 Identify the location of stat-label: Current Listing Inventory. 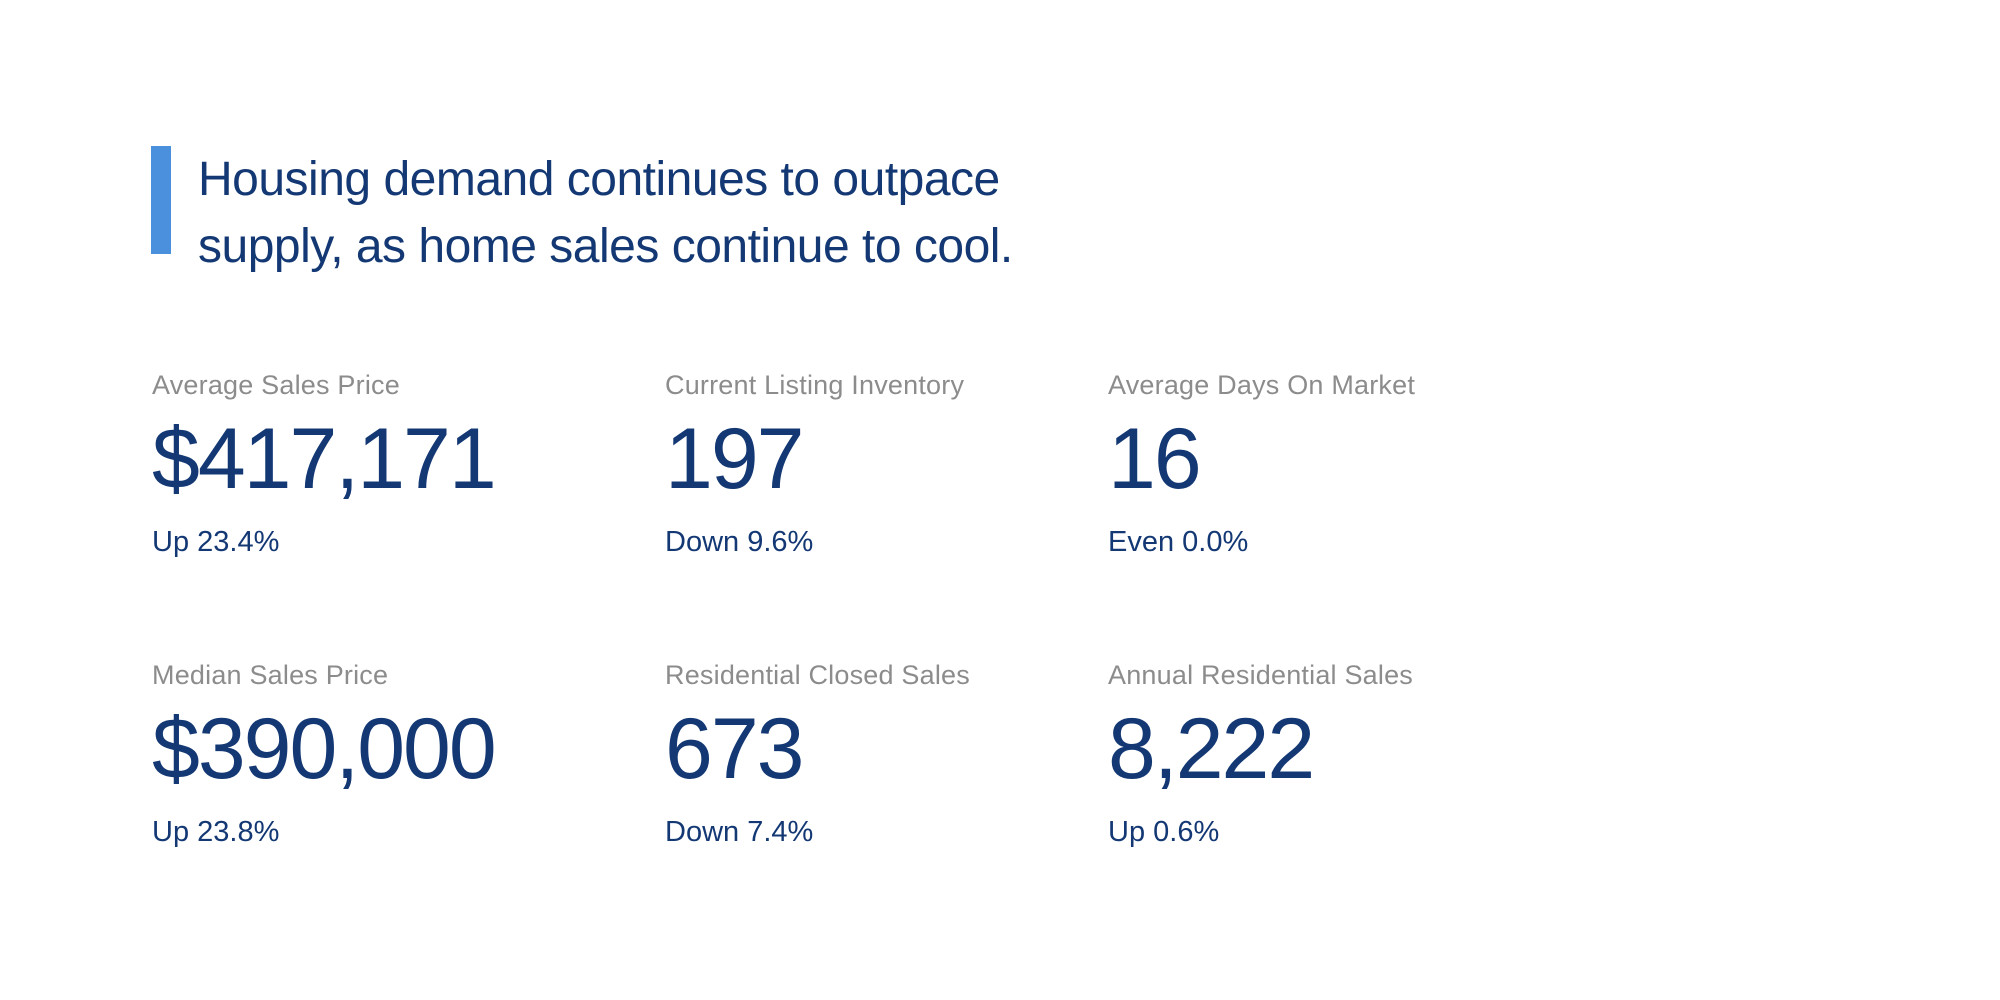
(815, 385).